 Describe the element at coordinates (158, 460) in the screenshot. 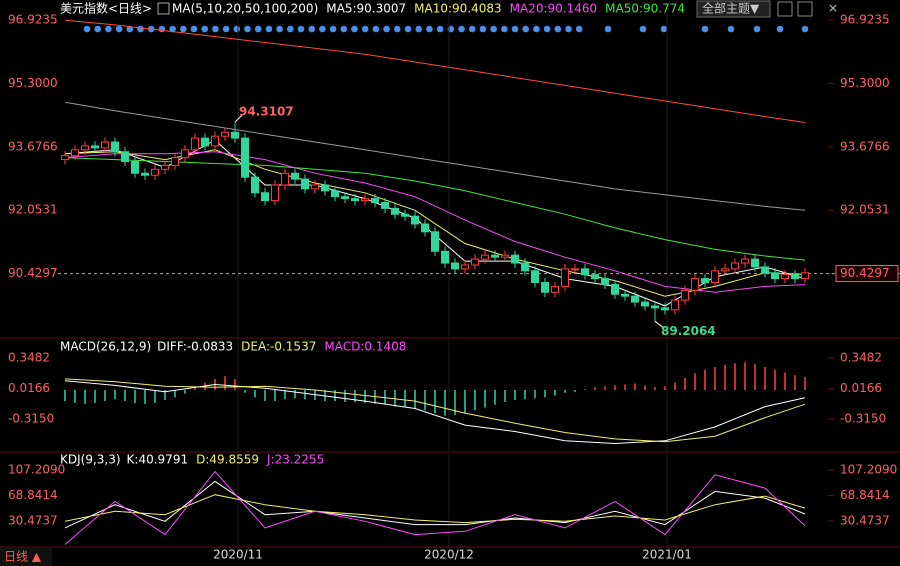

I see `legend-label: K:40.9791` at that location.